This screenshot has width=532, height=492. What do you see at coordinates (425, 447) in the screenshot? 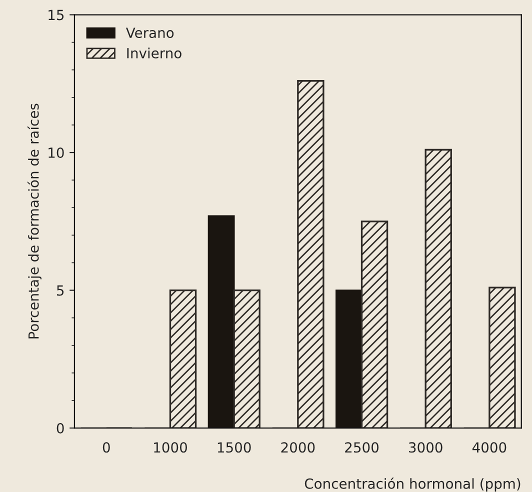
I see `x-tick-label: 3000` at bounding box center [425, 447].